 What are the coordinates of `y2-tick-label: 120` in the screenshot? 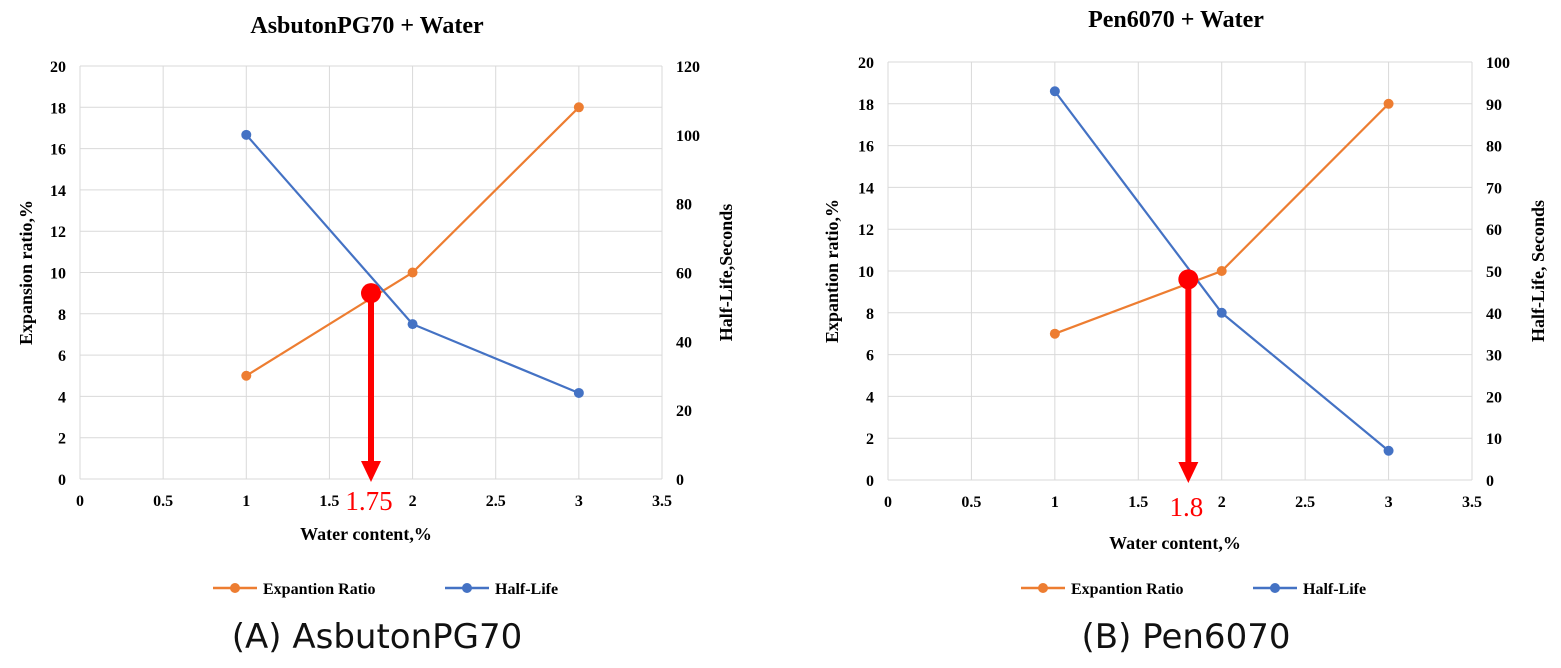 It's located at (688, 67).